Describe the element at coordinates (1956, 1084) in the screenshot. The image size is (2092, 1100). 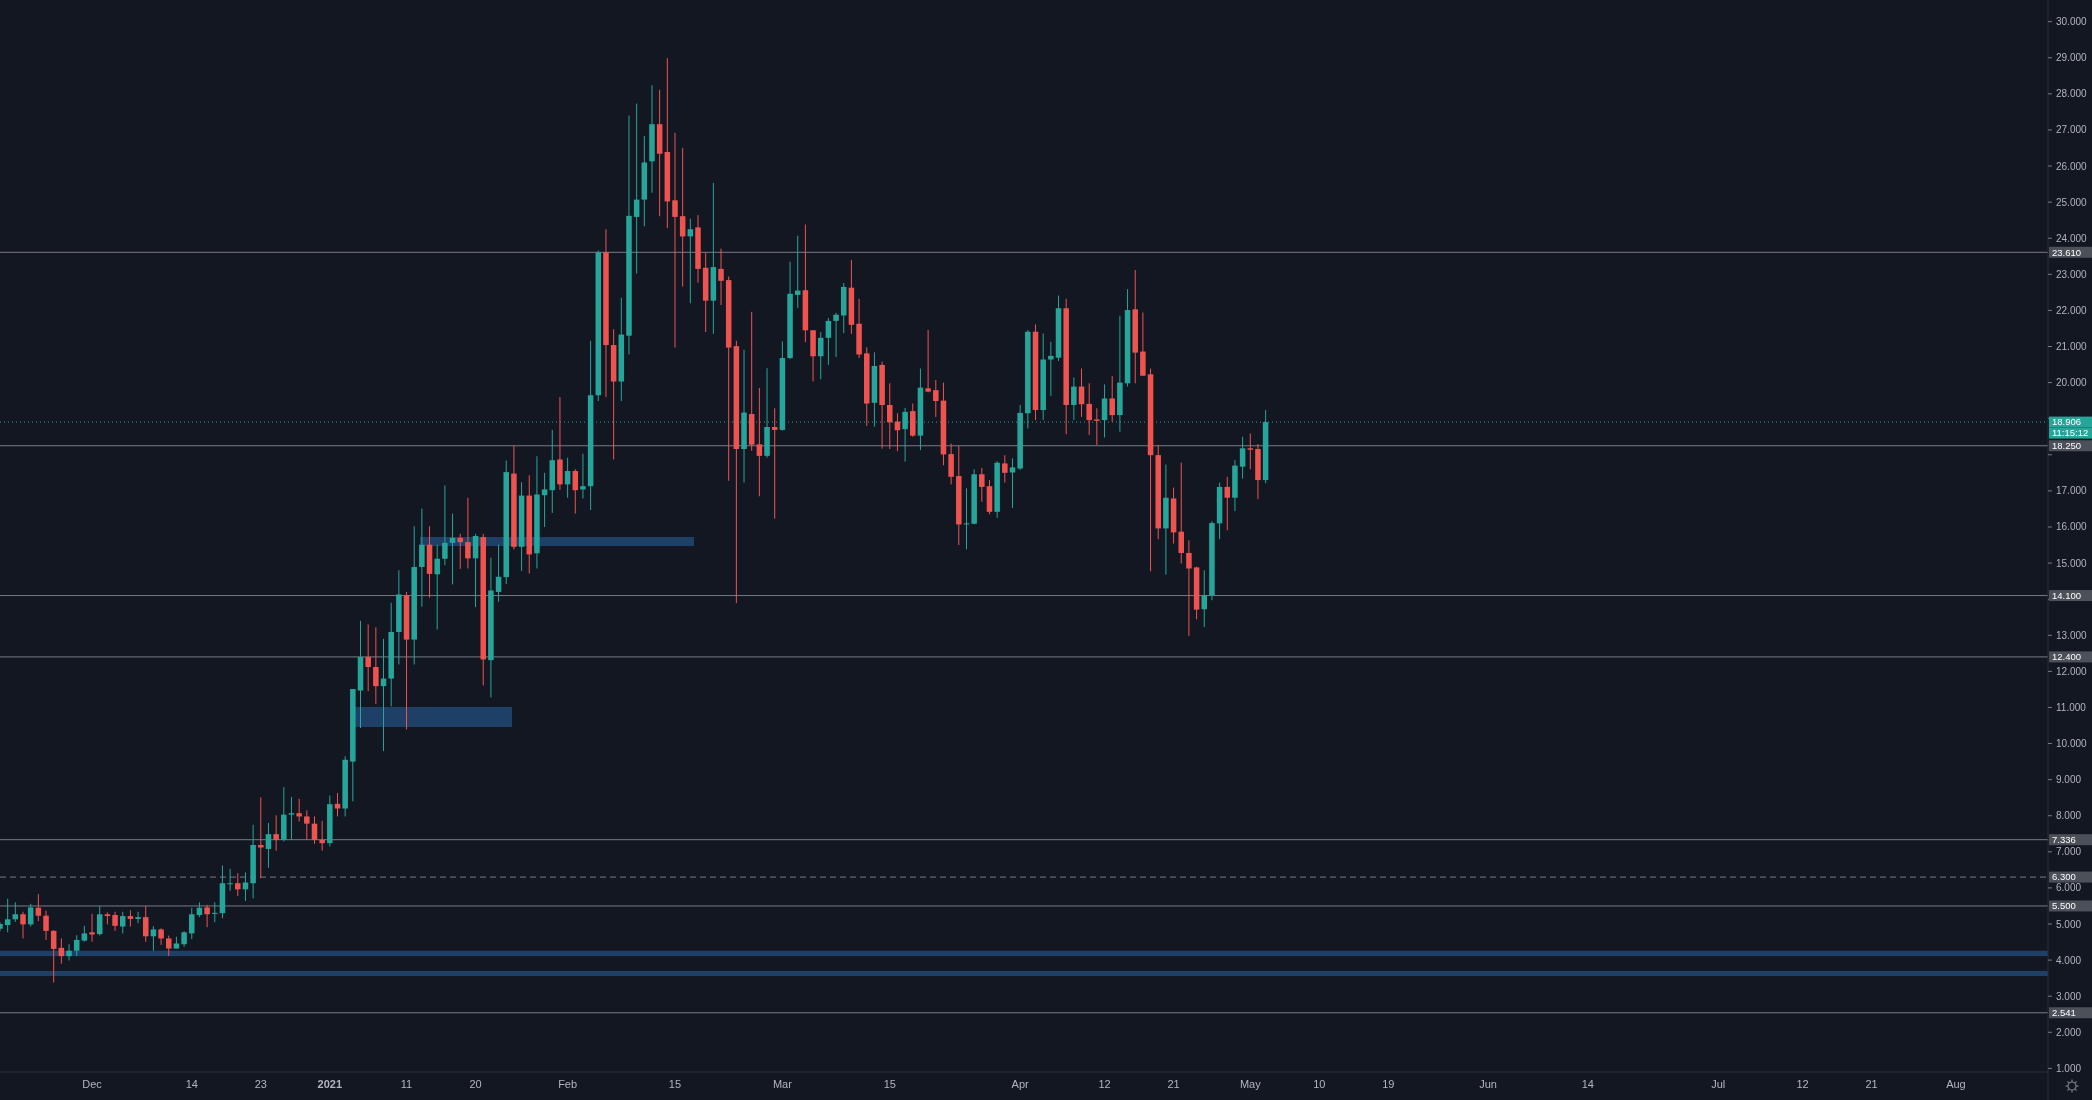
I see `x-tick-label: Aug` at that location.